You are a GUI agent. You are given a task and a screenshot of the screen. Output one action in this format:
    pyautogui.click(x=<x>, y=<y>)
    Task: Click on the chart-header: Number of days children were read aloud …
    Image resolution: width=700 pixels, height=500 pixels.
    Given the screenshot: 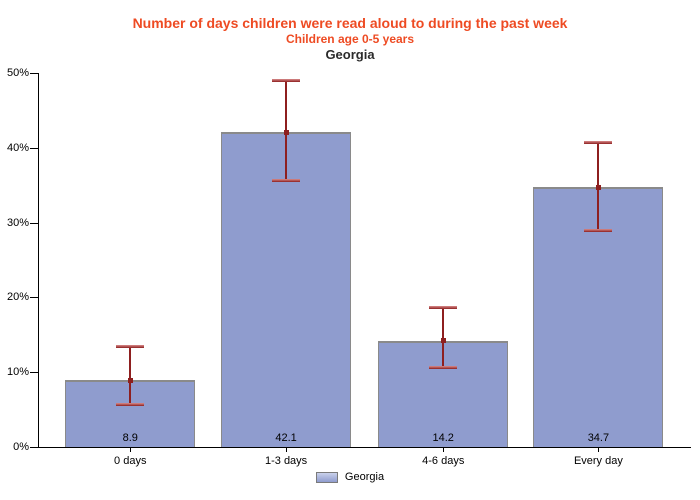 What is the action you would take?
    pyautogui.click(x=350, y=38)
    